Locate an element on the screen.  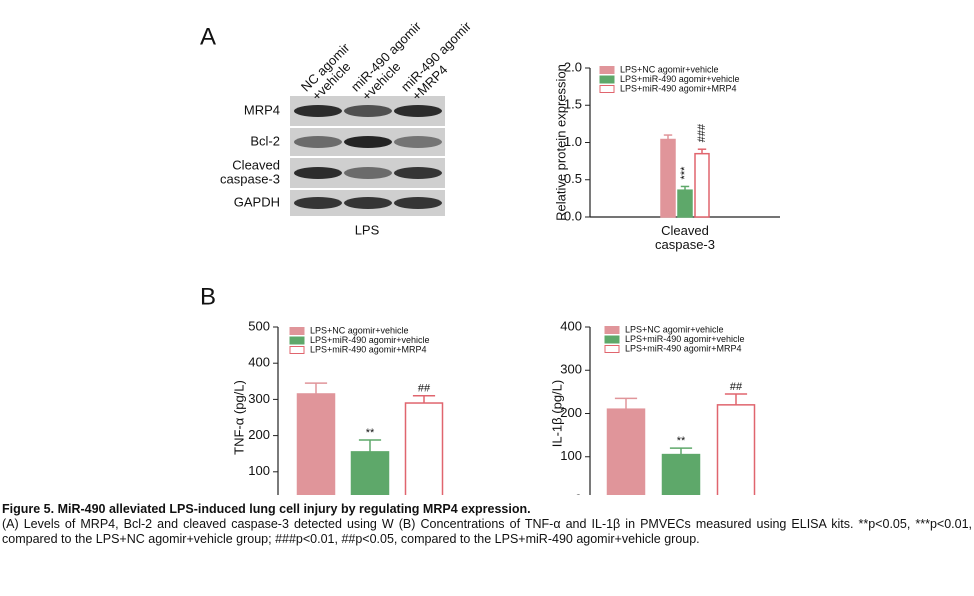
blot-row-label: MRP4 is located at coordinates (262, 109).